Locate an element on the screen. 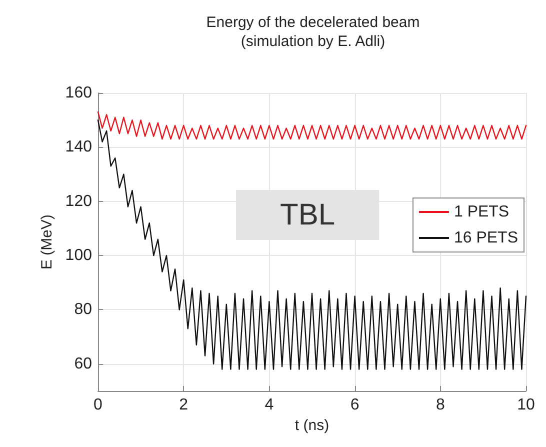  x-tick-label: 6 is located at coordinates (355, 405).